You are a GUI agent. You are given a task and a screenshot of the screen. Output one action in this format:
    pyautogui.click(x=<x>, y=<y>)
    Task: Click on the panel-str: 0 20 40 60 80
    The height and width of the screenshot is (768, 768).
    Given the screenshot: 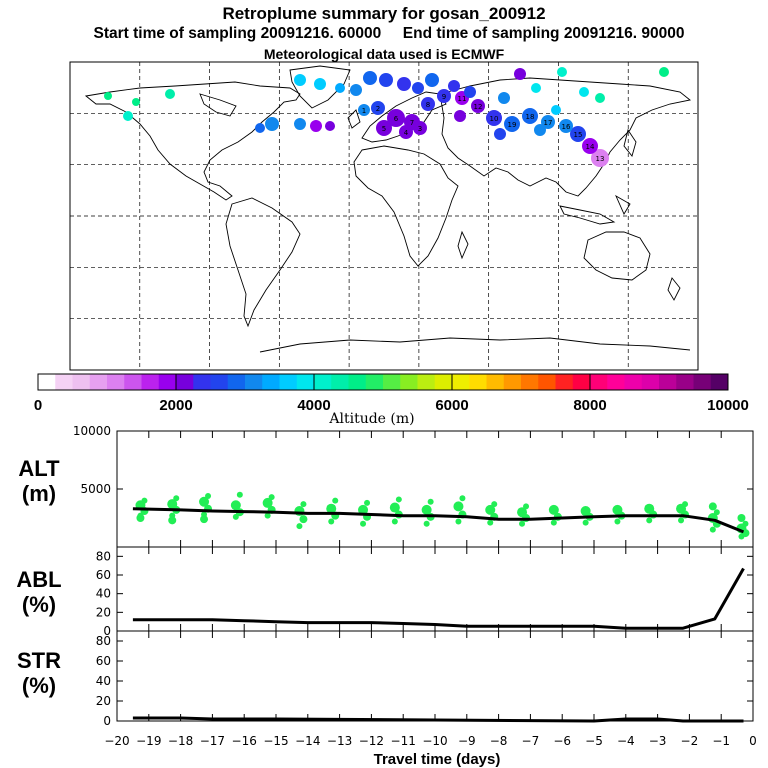 What is the action you would take?
    pyautogui.click(x=425, y=679)
    